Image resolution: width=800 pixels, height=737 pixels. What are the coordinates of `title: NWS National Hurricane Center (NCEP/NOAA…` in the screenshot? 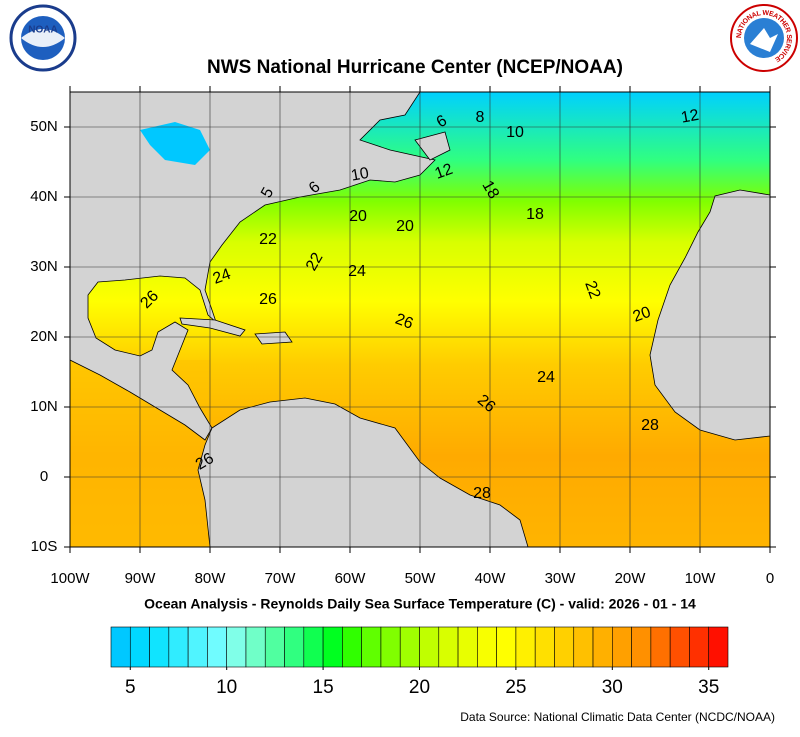 It's located at (415, 67).